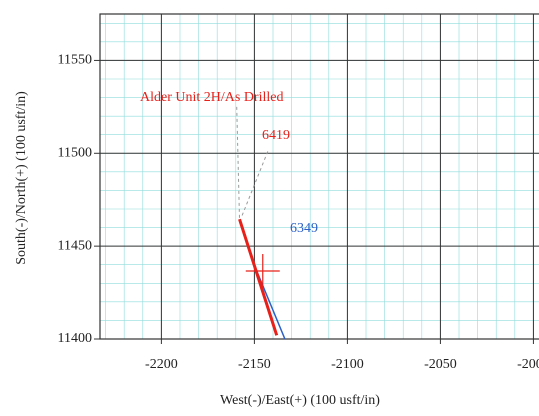  What do you see at coordinates (75, 245) in the screenshot?
I see `y-tick-label: 11450` at bounding box center [75, 245].